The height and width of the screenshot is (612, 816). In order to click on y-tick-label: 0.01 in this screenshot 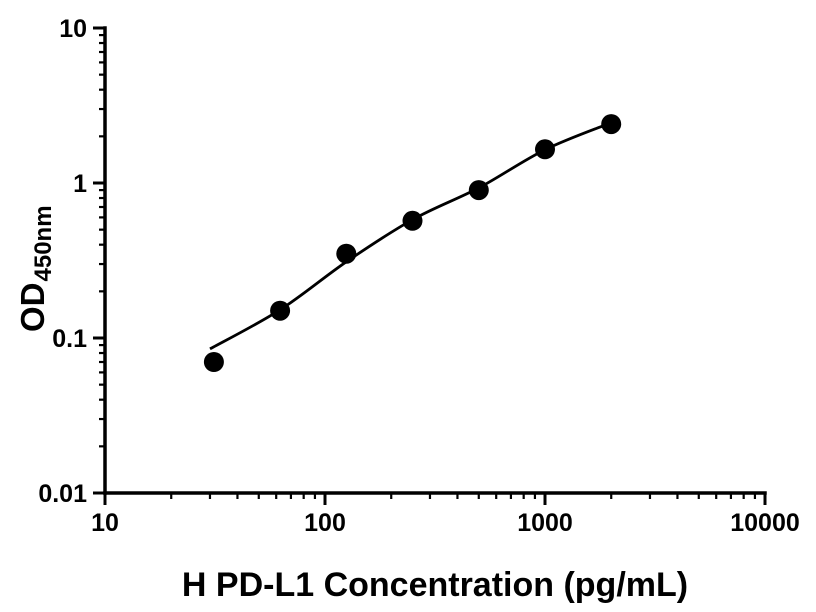, I will do `click(62, 494)`.